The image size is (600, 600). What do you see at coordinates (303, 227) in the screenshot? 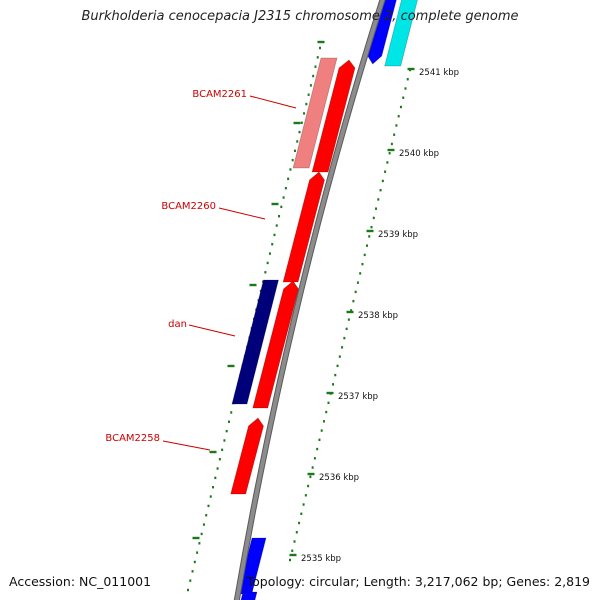
I see `gene-forward-bcam2260` at bounding box center [303, 227].